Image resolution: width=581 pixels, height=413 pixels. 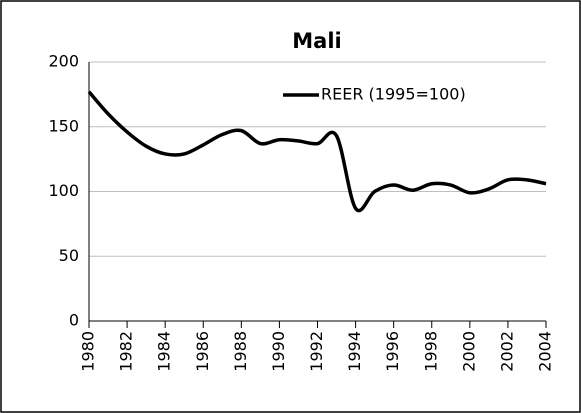 I want to click on legend-label: REER (1995=100), so click(x=393, y=94).